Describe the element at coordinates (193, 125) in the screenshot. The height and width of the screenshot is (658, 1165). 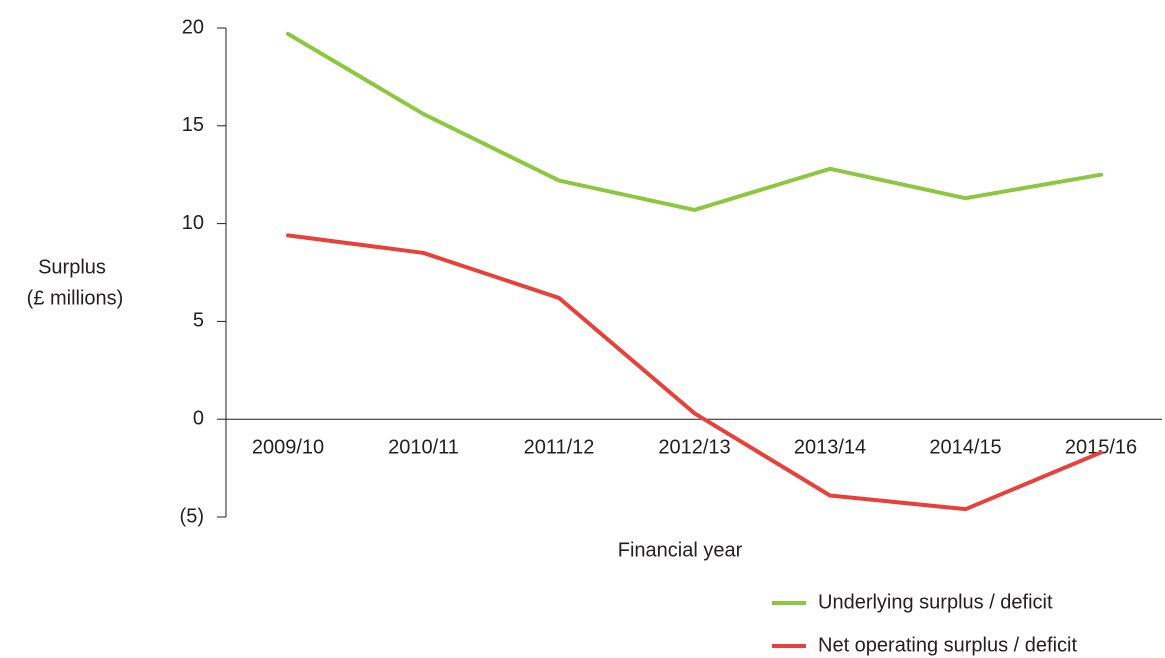
I see `y-tick-label: 15` at that location.